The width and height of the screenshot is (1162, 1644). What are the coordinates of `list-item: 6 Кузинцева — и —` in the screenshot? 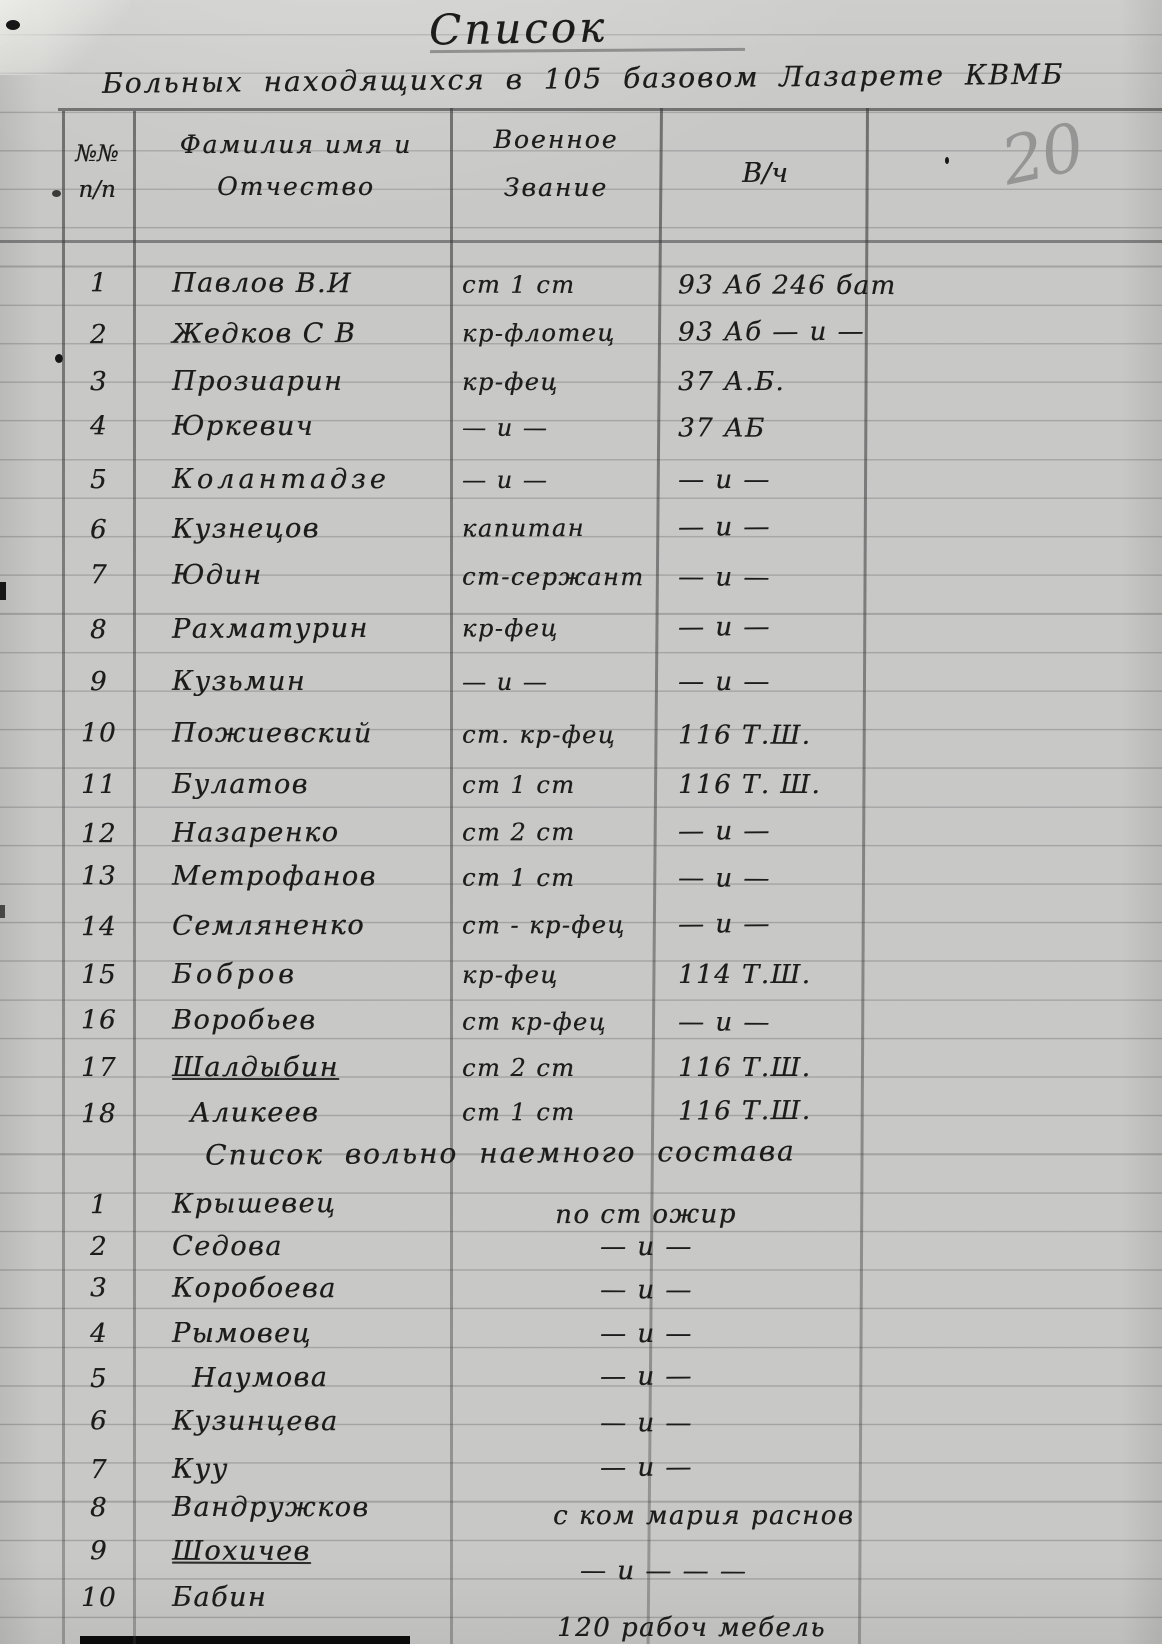 It's located at (581, 1425).